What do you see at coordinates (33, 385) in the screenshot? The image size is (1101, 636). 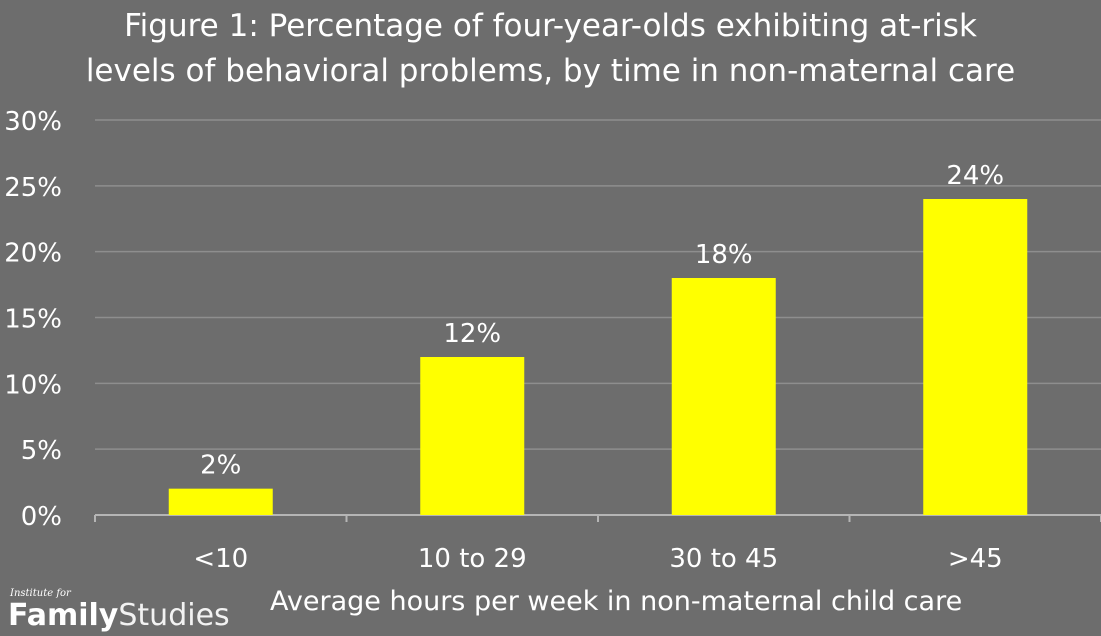 I see `y-tick-label: 10%` at bounding box center [33, 385].